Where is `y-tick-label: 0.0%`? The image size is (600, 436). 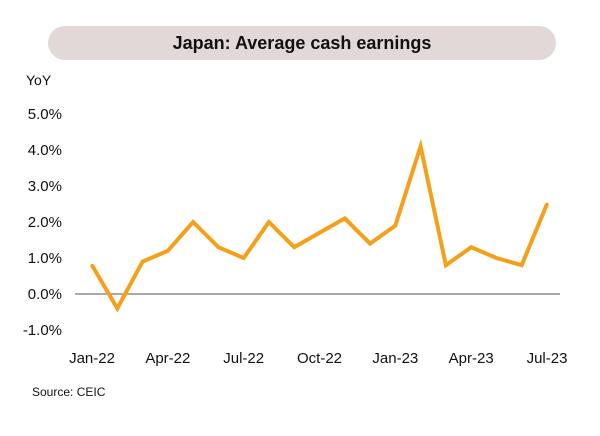
y-tick-label: 0.0% is located at coordinates (45, 294).